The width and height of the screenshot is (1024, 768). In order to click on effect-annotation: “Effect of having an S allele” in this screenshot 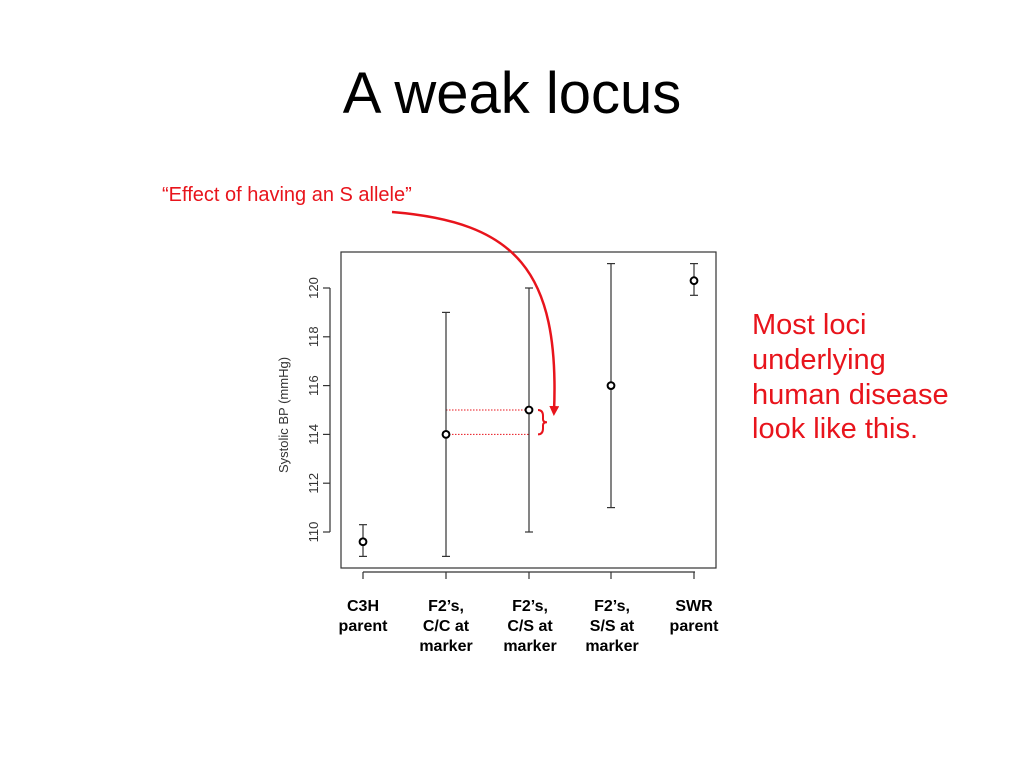, I will do `click(287, 195)`.